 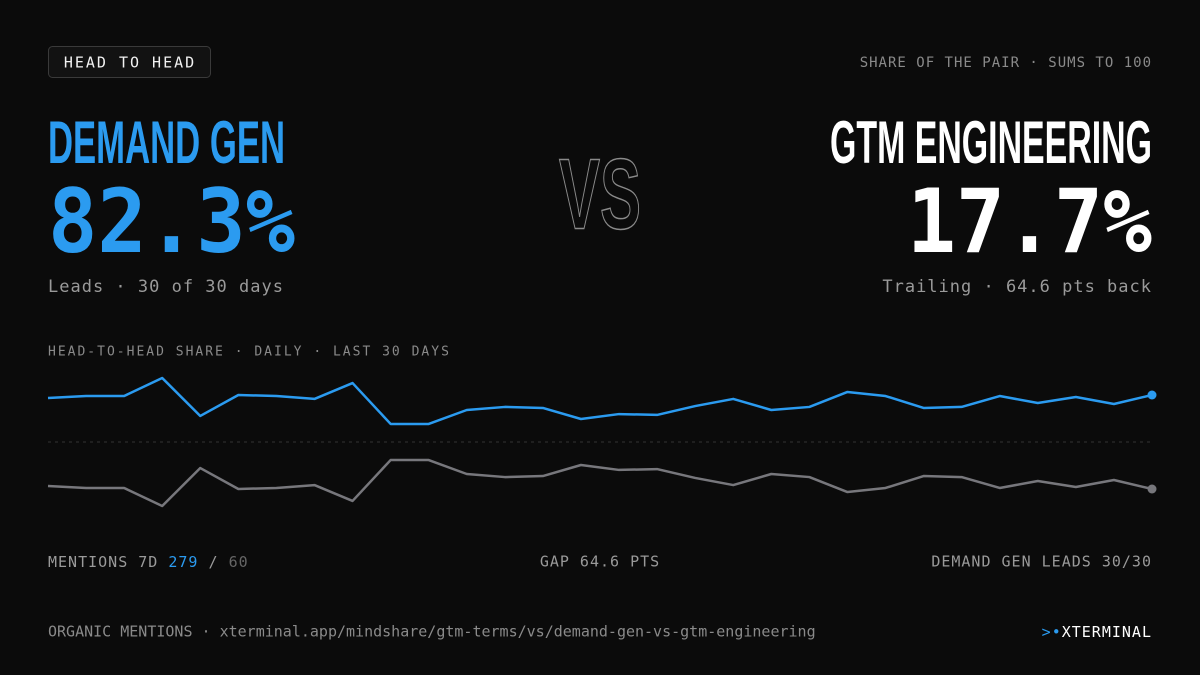 I want to click on brand-name: XTERMINAL, so click(x=1107, y=632).